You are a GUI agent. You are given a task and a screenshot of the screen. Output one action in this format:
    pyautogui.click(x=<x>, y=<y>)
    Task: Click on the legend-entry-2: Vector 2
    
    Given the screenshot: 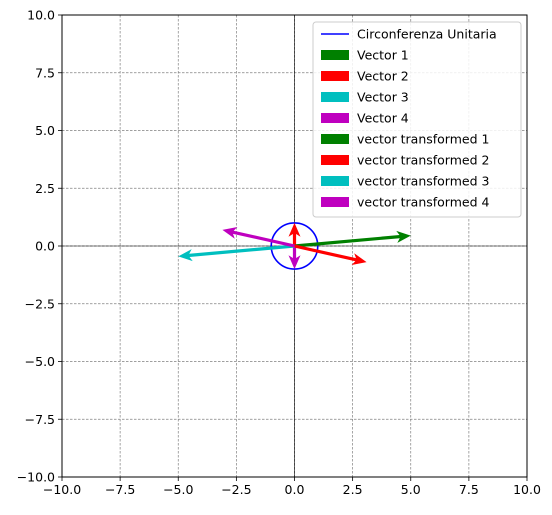 What is the action you would take?
    pyautogui.click(x=365, y=76)
    